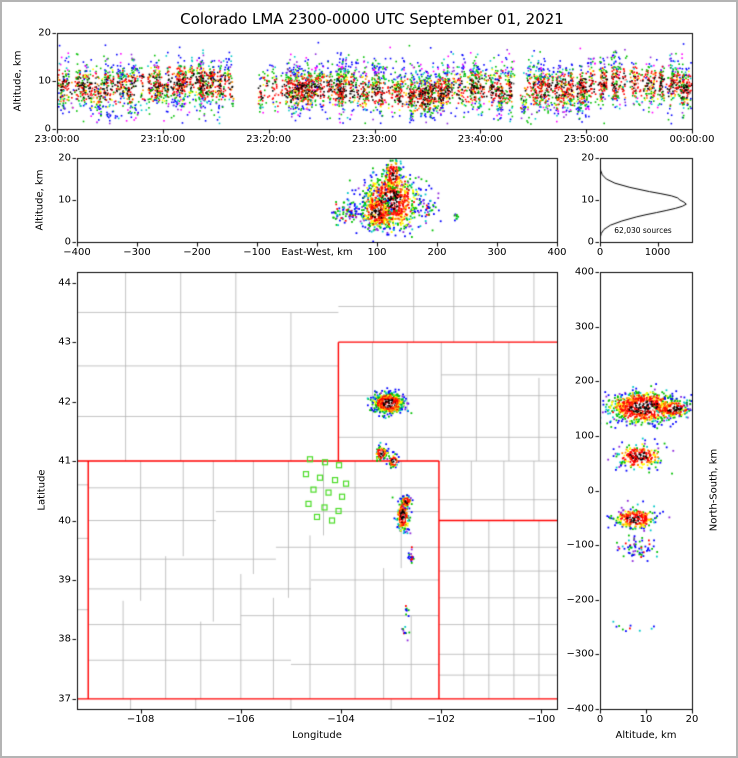 This screenshot has height=758, width=738. Describe the element at coordinates (643, 230) in the screenshot. I see `sources-count-label: 62,030 sources` at that location.